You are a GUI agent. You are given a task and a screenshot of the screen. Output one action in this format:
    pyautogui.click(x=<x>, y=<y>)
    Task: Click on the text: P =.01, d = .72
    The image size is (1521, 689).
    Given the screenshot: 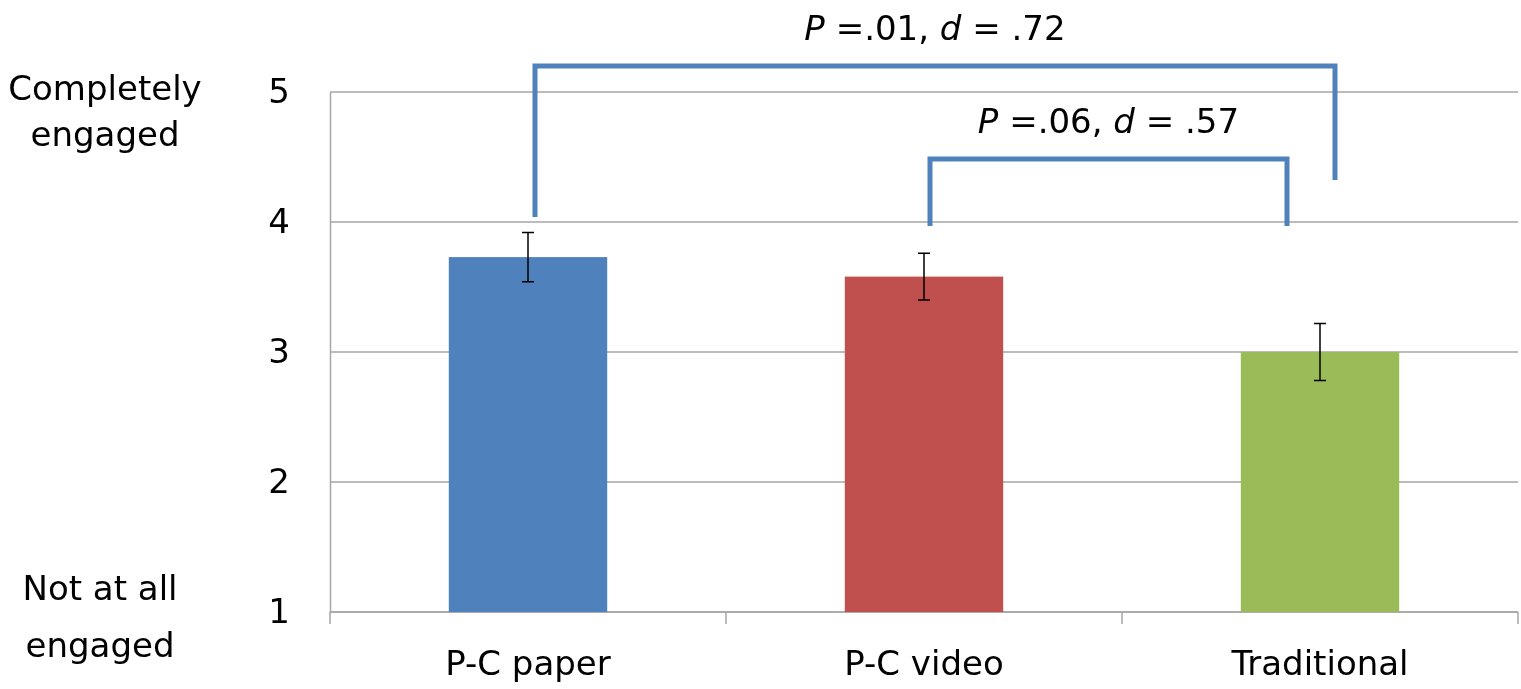 What is the action you would take?
    pyautogui.click(x=935, y=28)
    